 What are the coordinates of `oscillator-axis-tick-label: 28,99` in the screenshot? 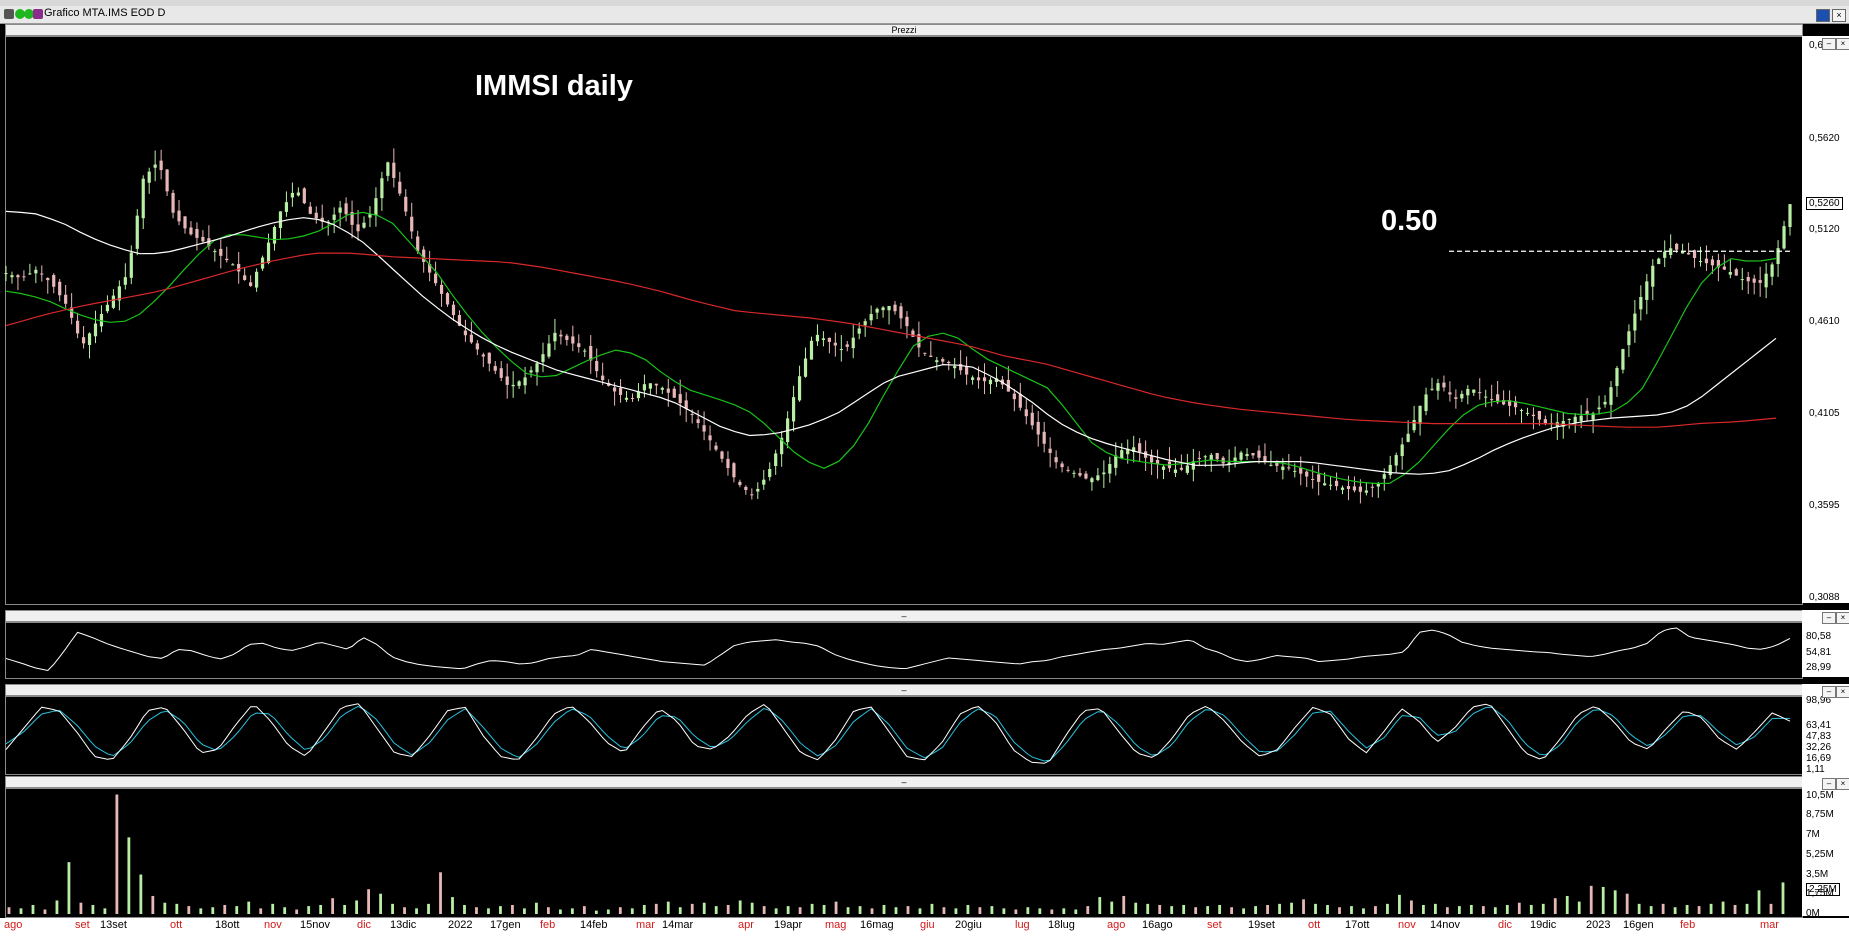 It's located at (1819, 668).